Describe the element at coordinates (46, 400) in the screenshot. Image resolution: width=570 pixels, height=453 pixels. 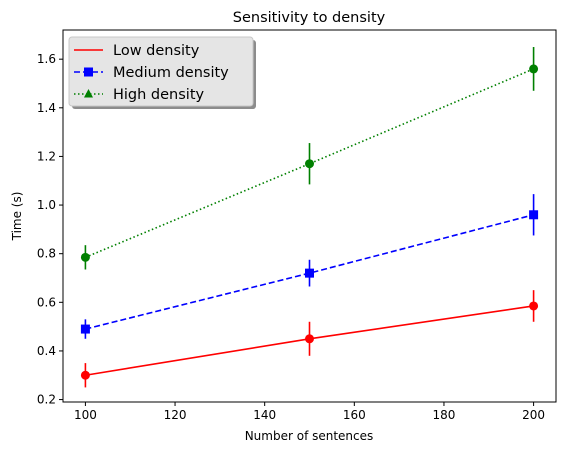
I see `y-tick-label: 0.2` at that location.